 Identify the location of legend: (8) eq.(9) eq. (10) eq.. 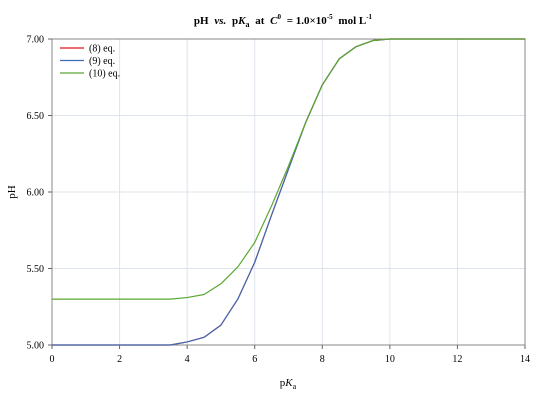
(90, 62).